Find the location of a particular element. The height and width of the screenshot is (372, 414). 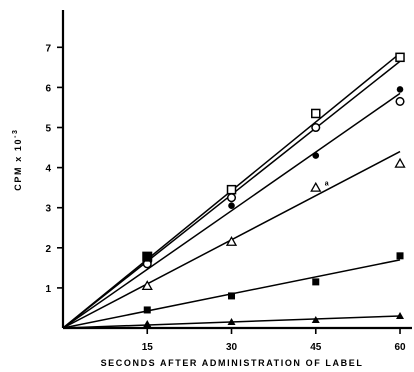

y-tick-label-7: 7 is located at coordinates (48, 48).